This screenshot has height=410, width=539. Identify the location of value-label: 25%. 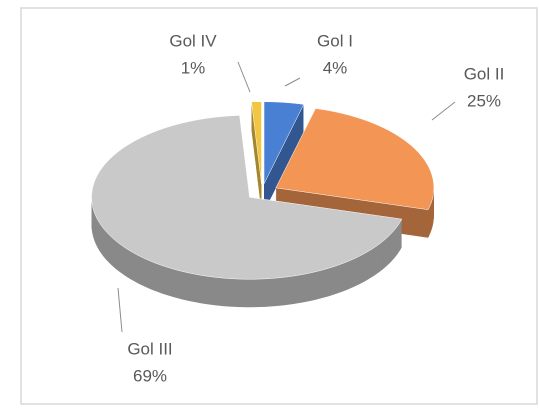
(484, 100).